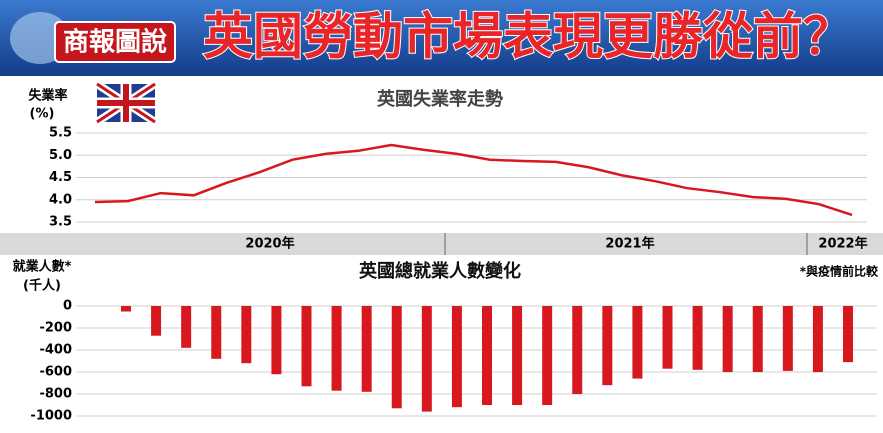 The image size is (883, 433). What do you see at coordinates (126, 103) in the screenshot?
I see `uk-flag` at bounding box center [126, 103].